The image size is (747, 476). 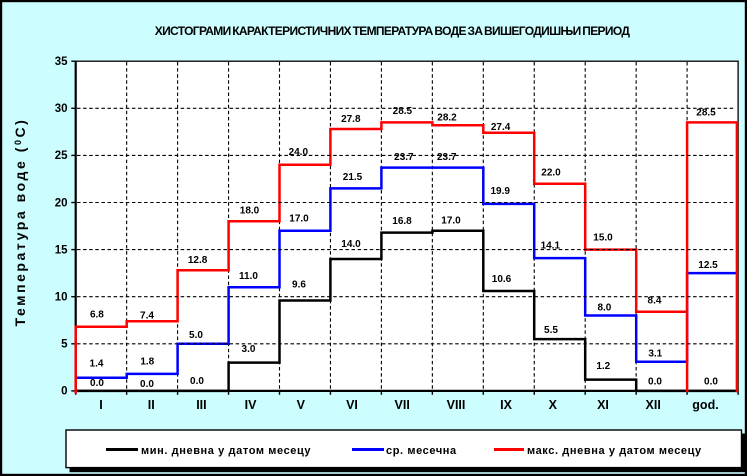 I want to click on svg-text: 9.6, so click(x=299, y=284).